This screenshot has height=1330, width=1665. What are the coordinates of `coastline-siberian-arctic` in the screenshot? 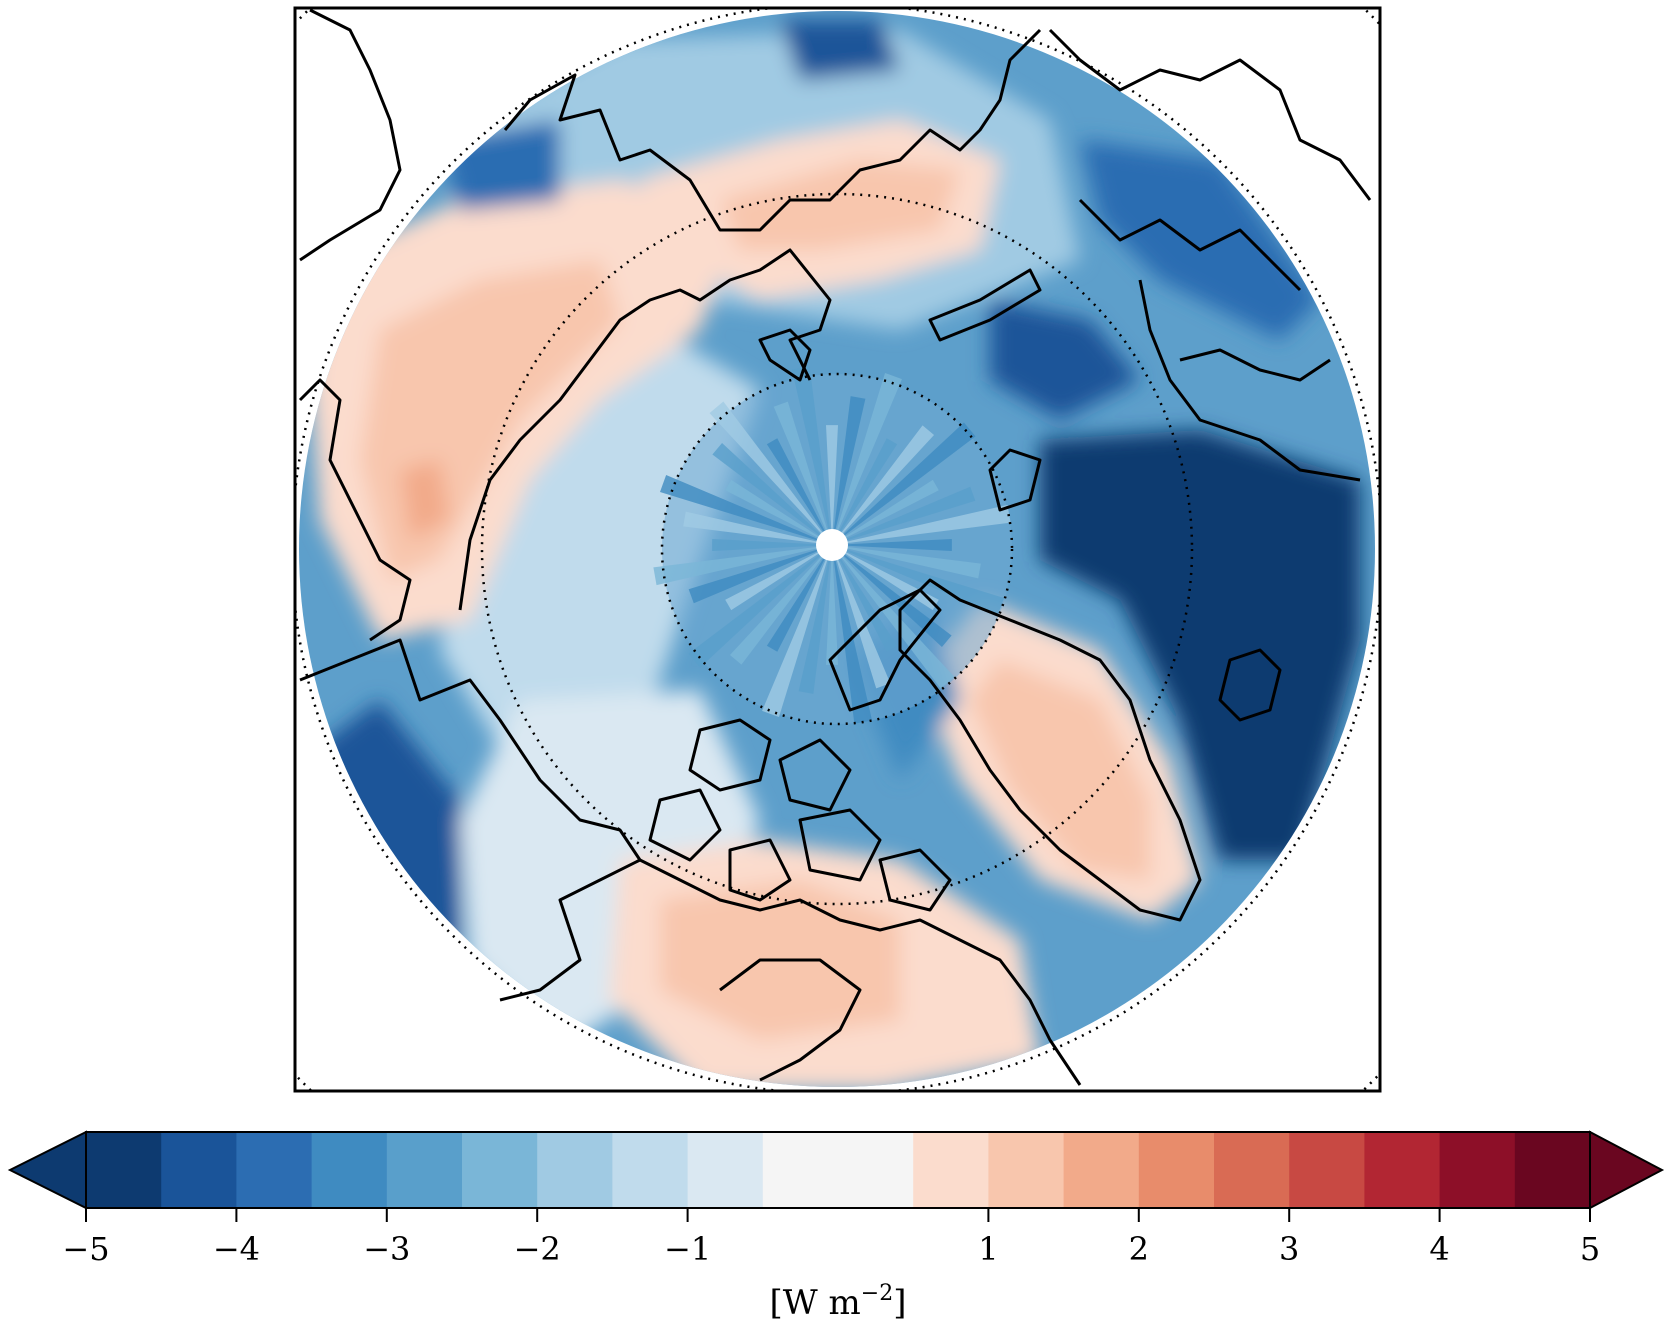 It's located at (645, 429).